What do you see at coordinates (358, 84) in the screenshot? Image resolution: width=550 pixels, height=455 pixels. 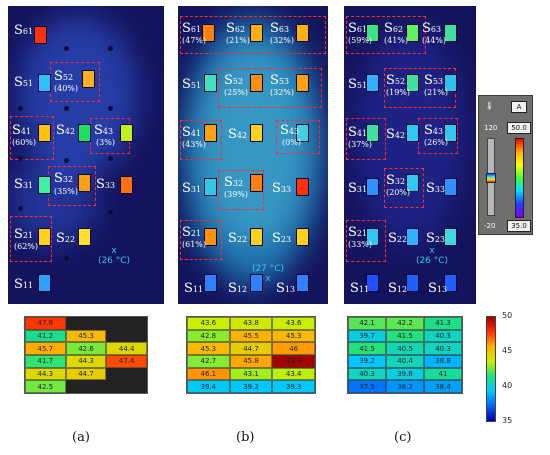 I see `sensor-label: S51` at bounding box center [358, 84].